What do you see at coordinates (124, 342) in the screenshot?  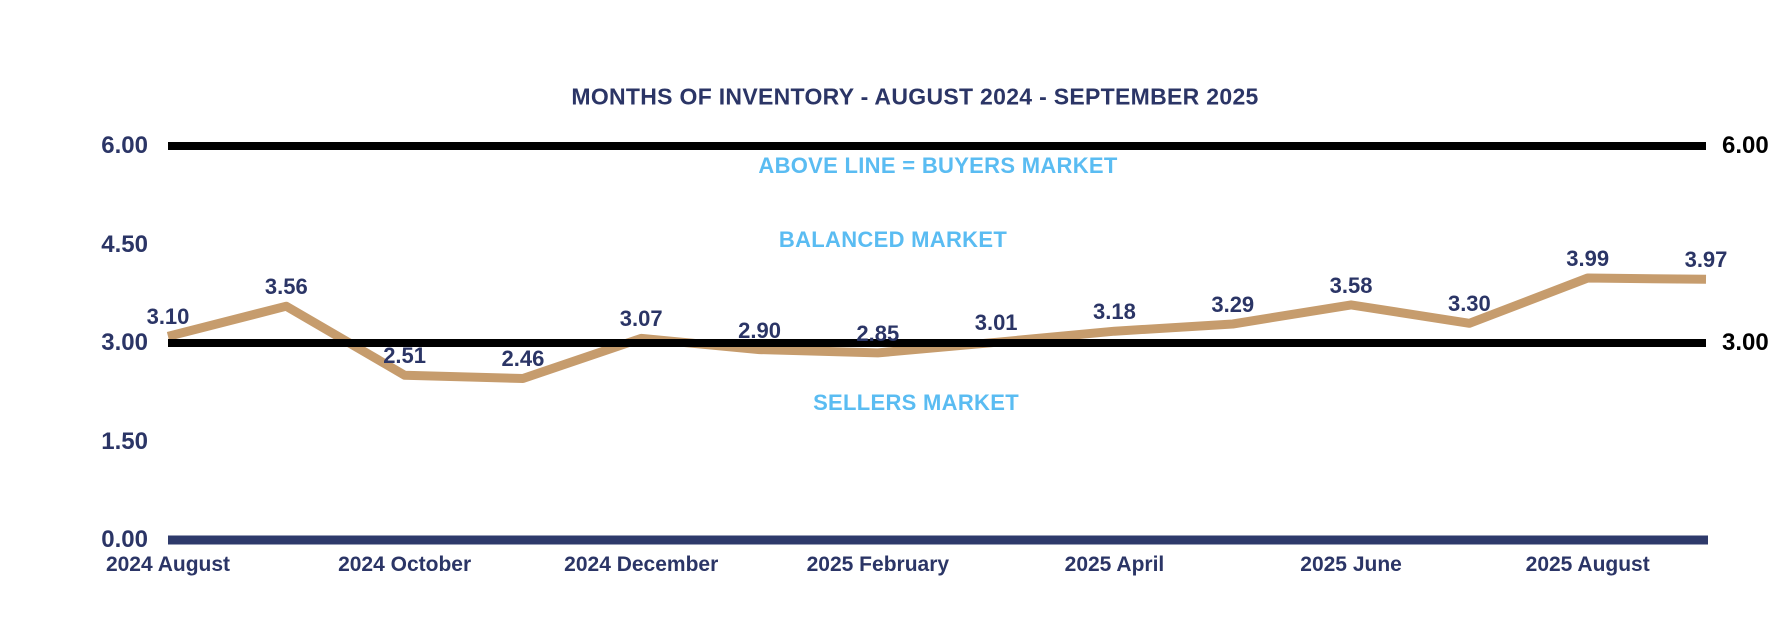 I see `y-tick-left-3.00: 3.00` at bounding box center [124, 342].